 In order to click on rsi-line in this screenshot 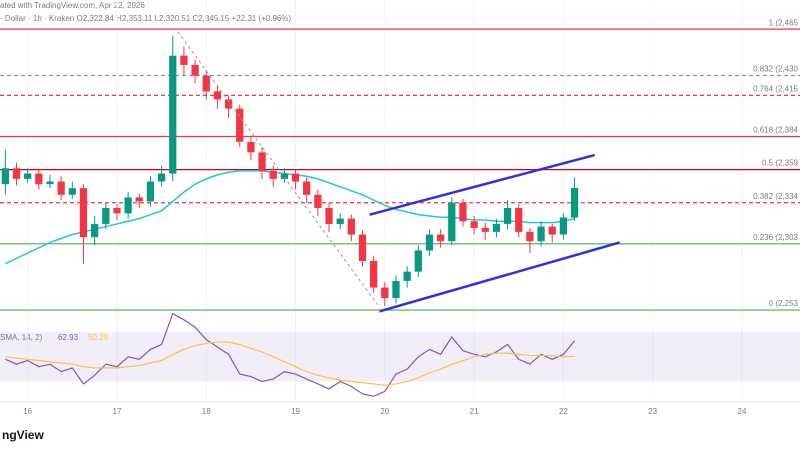, I will do `click(290, 363)`.